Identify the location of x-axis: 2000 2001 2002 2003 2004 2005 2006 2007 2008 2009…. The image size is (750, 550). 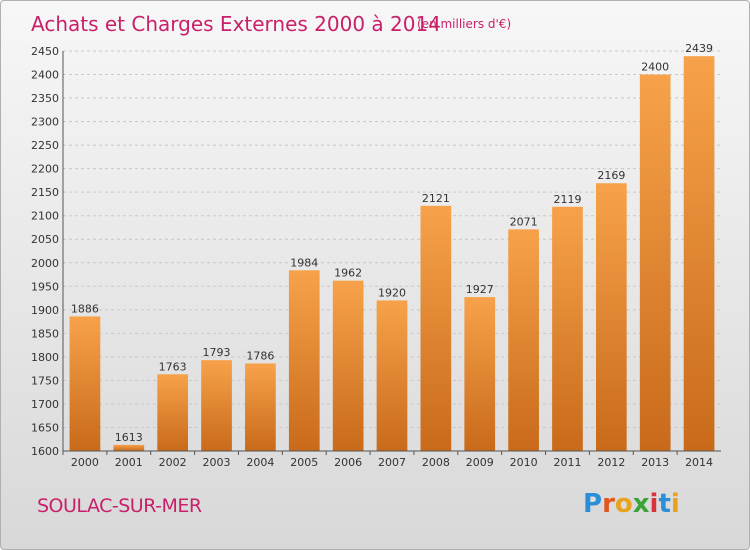
(387, 460).